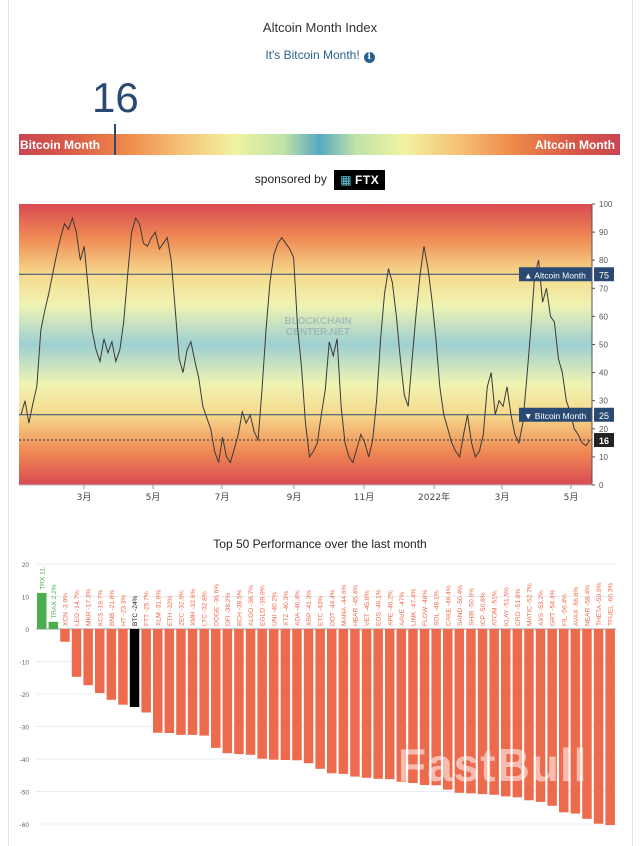 This screenshot has height=846, width=640. I want to click on data-label: SAND -50.4%, so click(460, 605).